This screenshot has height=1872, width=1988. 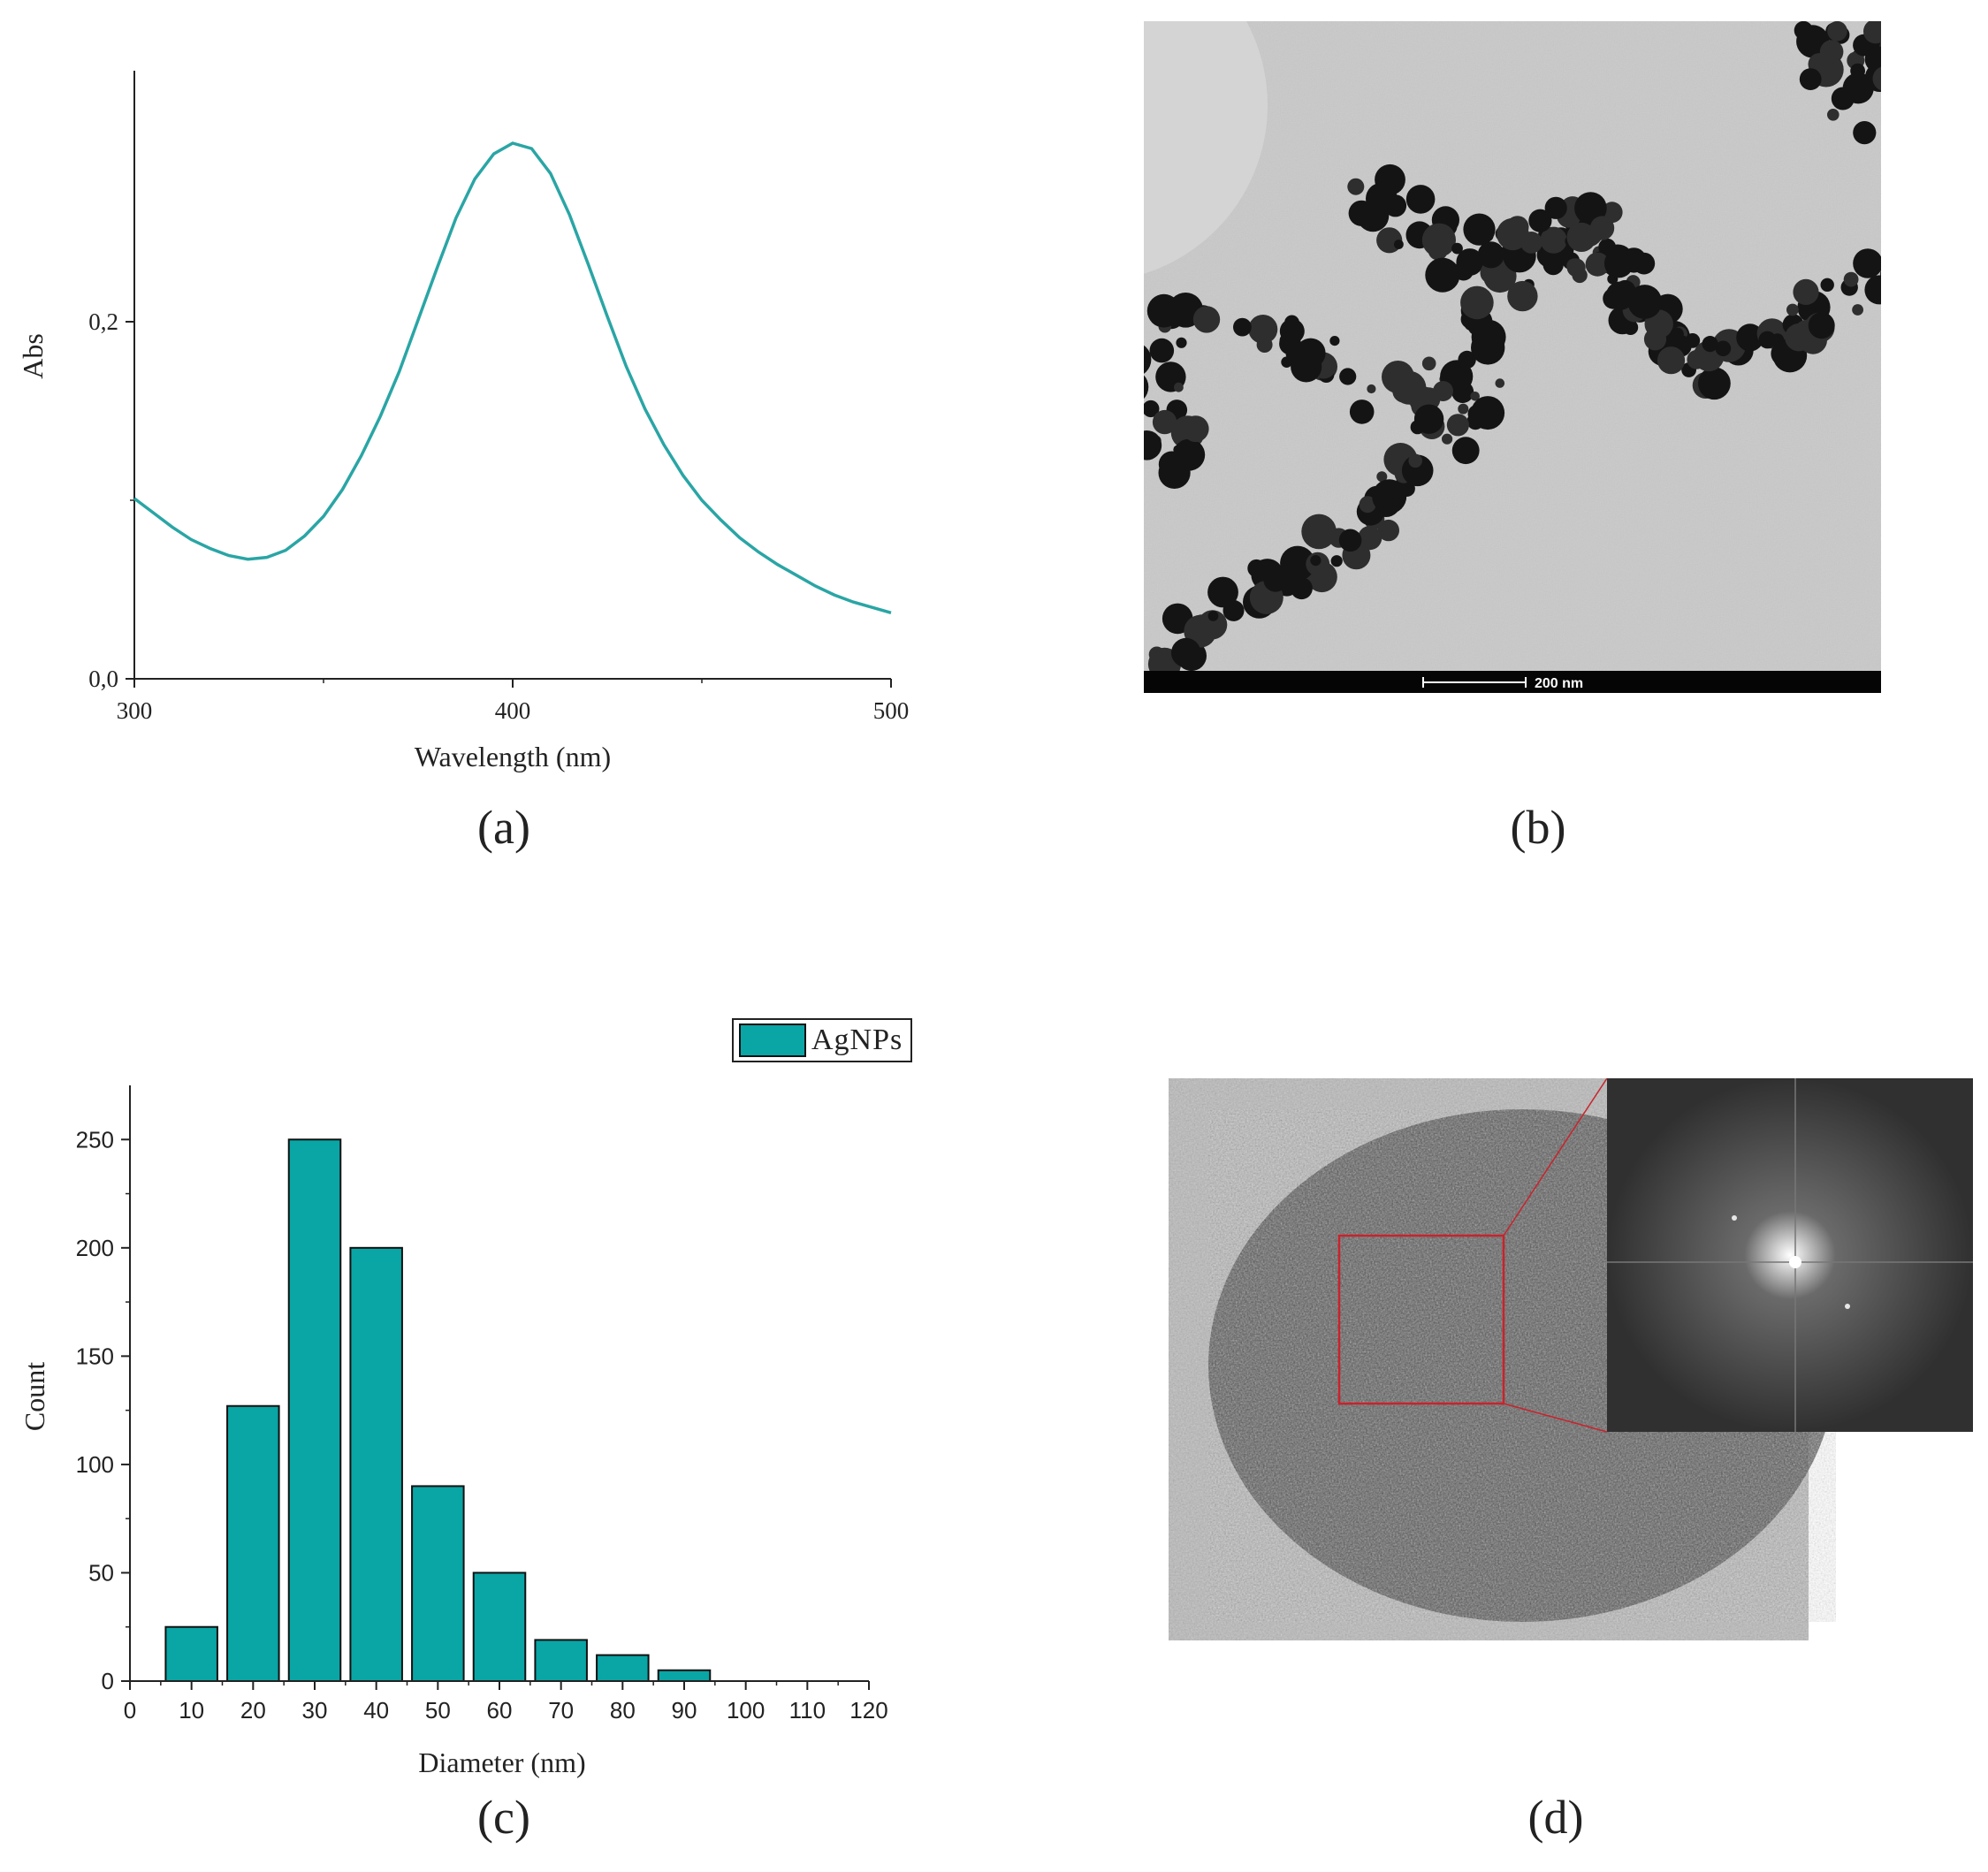 What do you see at coordinates (891, 710) in the screenshot?
I see `x-tick-label: 500` at bounding box center [891, 710].